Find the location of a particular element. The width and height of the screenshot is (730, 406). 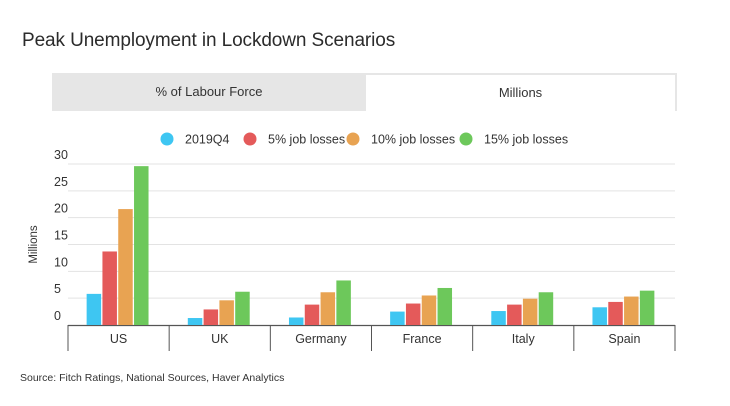

x-tick-label: UK is located at coordinates (220, 339).